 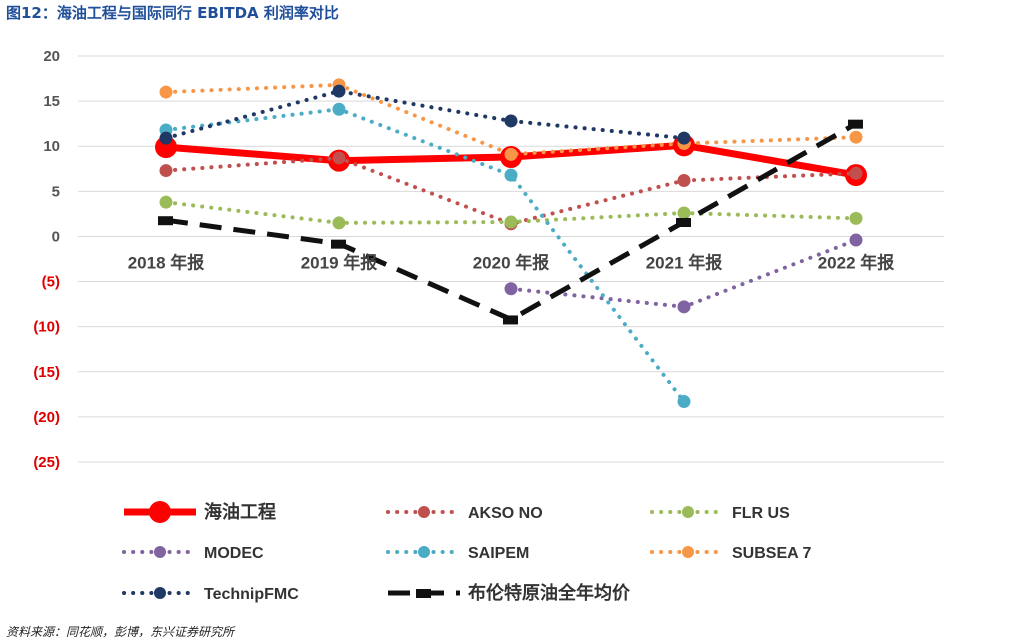 I want to click on y-tick-label: 0, so click(x=56, y=236).